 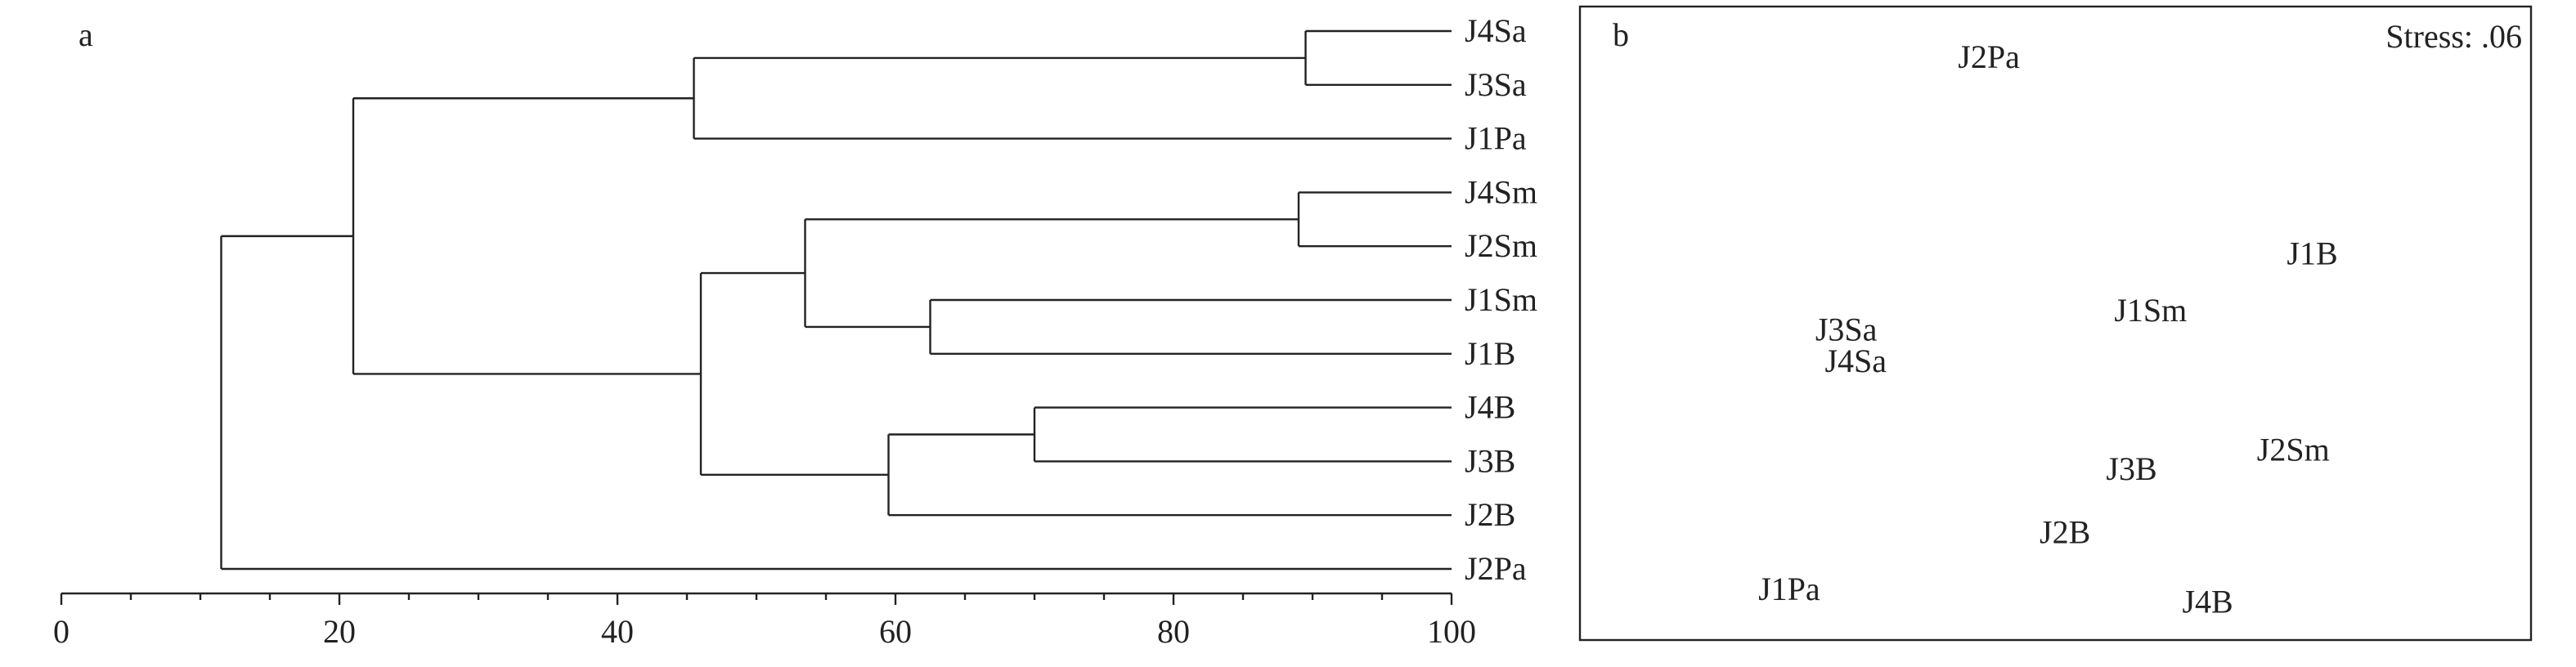 I want to click on leaf-label: J2Pa, so click(x=1496, y=568).